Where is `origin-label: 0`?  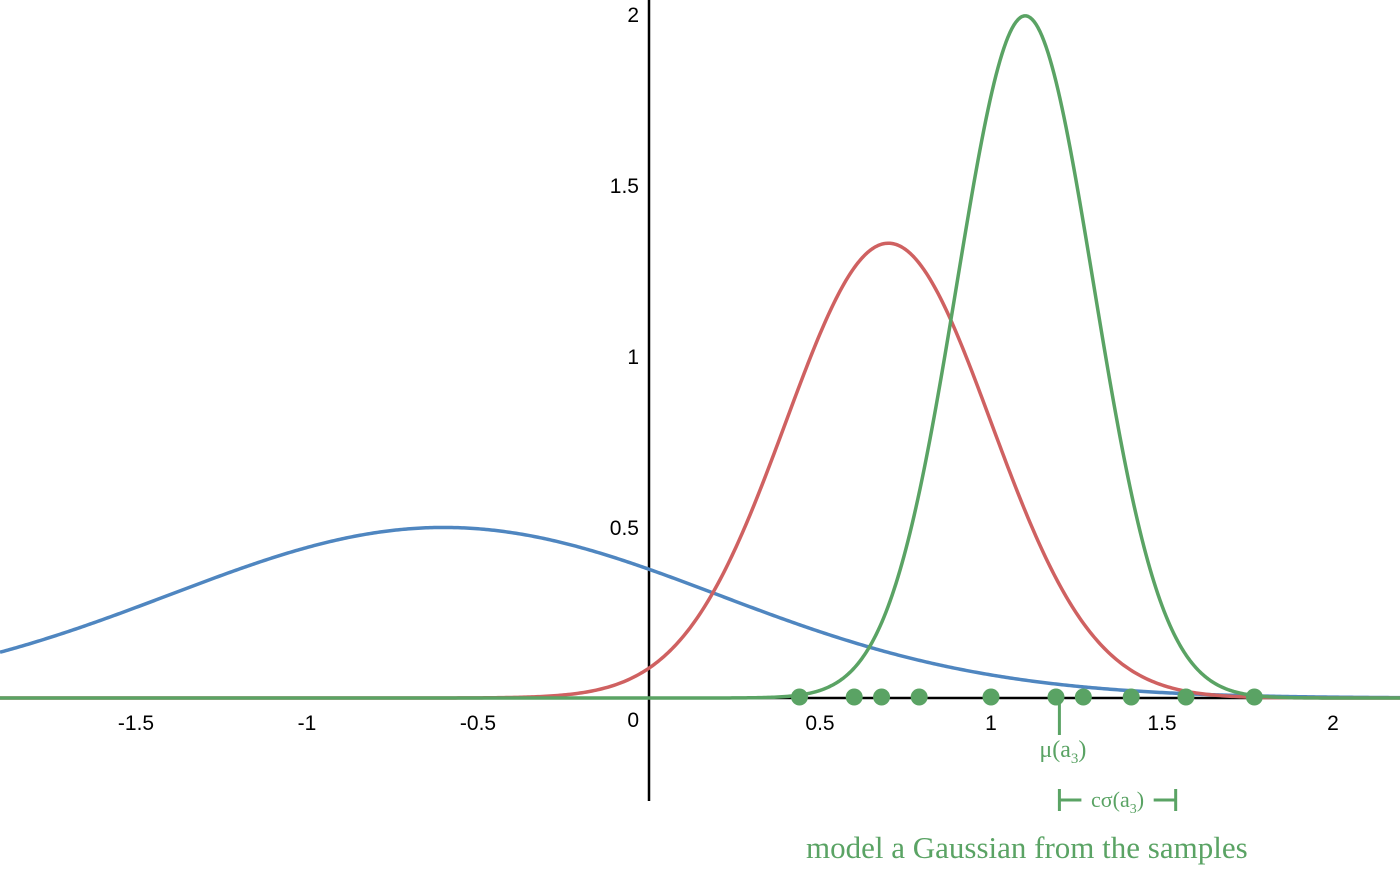
origin-label: 0 is located at coordinates (633, 720).